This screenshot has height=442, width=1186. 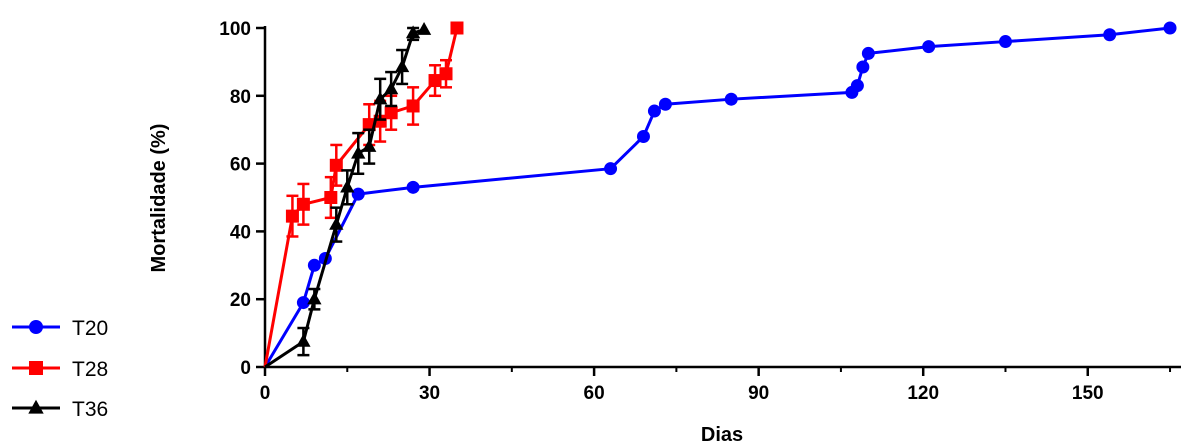 What do you see at coordinates (90, 328) in the screenshot?
I see `legend-label: T20` at bounding box center [90, 328].